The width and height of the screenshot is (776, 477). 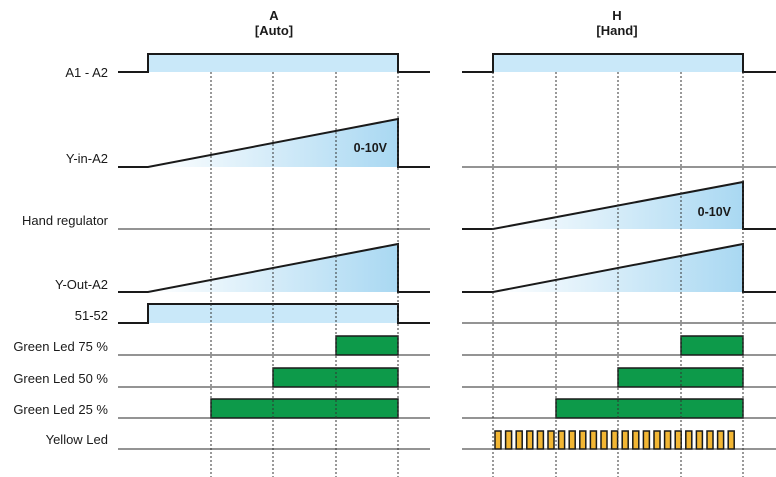 What do you see at coordinates (274, 15) in the screenshot?
I see `column-title-auto: A` at bounding box center [274, 15].